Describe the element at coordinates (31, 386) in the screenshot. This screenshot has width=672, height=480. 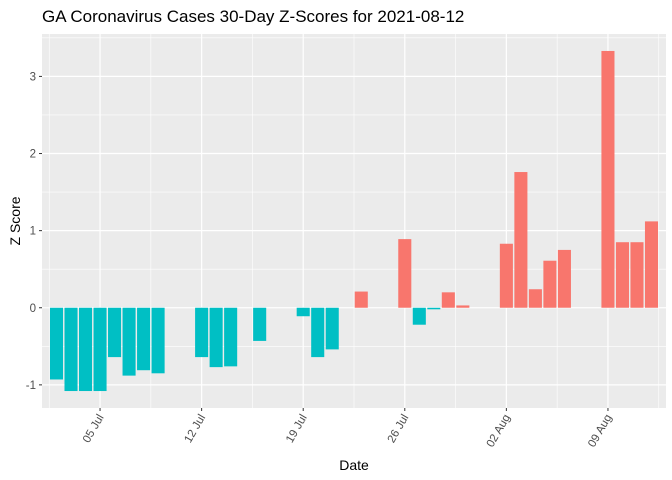
I see `y-tick-label: -1` at that location.